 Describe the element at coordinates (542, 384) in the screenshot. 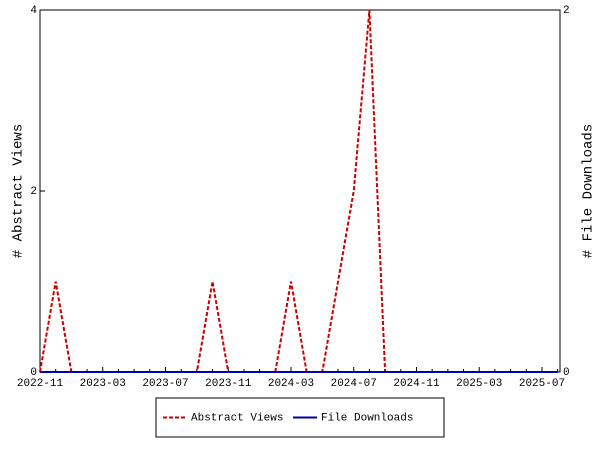

I see `x-tick-label: 2025-07` at that location.